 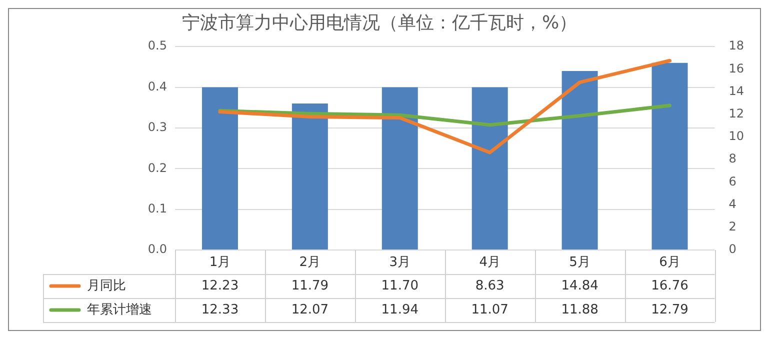 I want to click on data-label: 11.07, so click(x=489, y=310).